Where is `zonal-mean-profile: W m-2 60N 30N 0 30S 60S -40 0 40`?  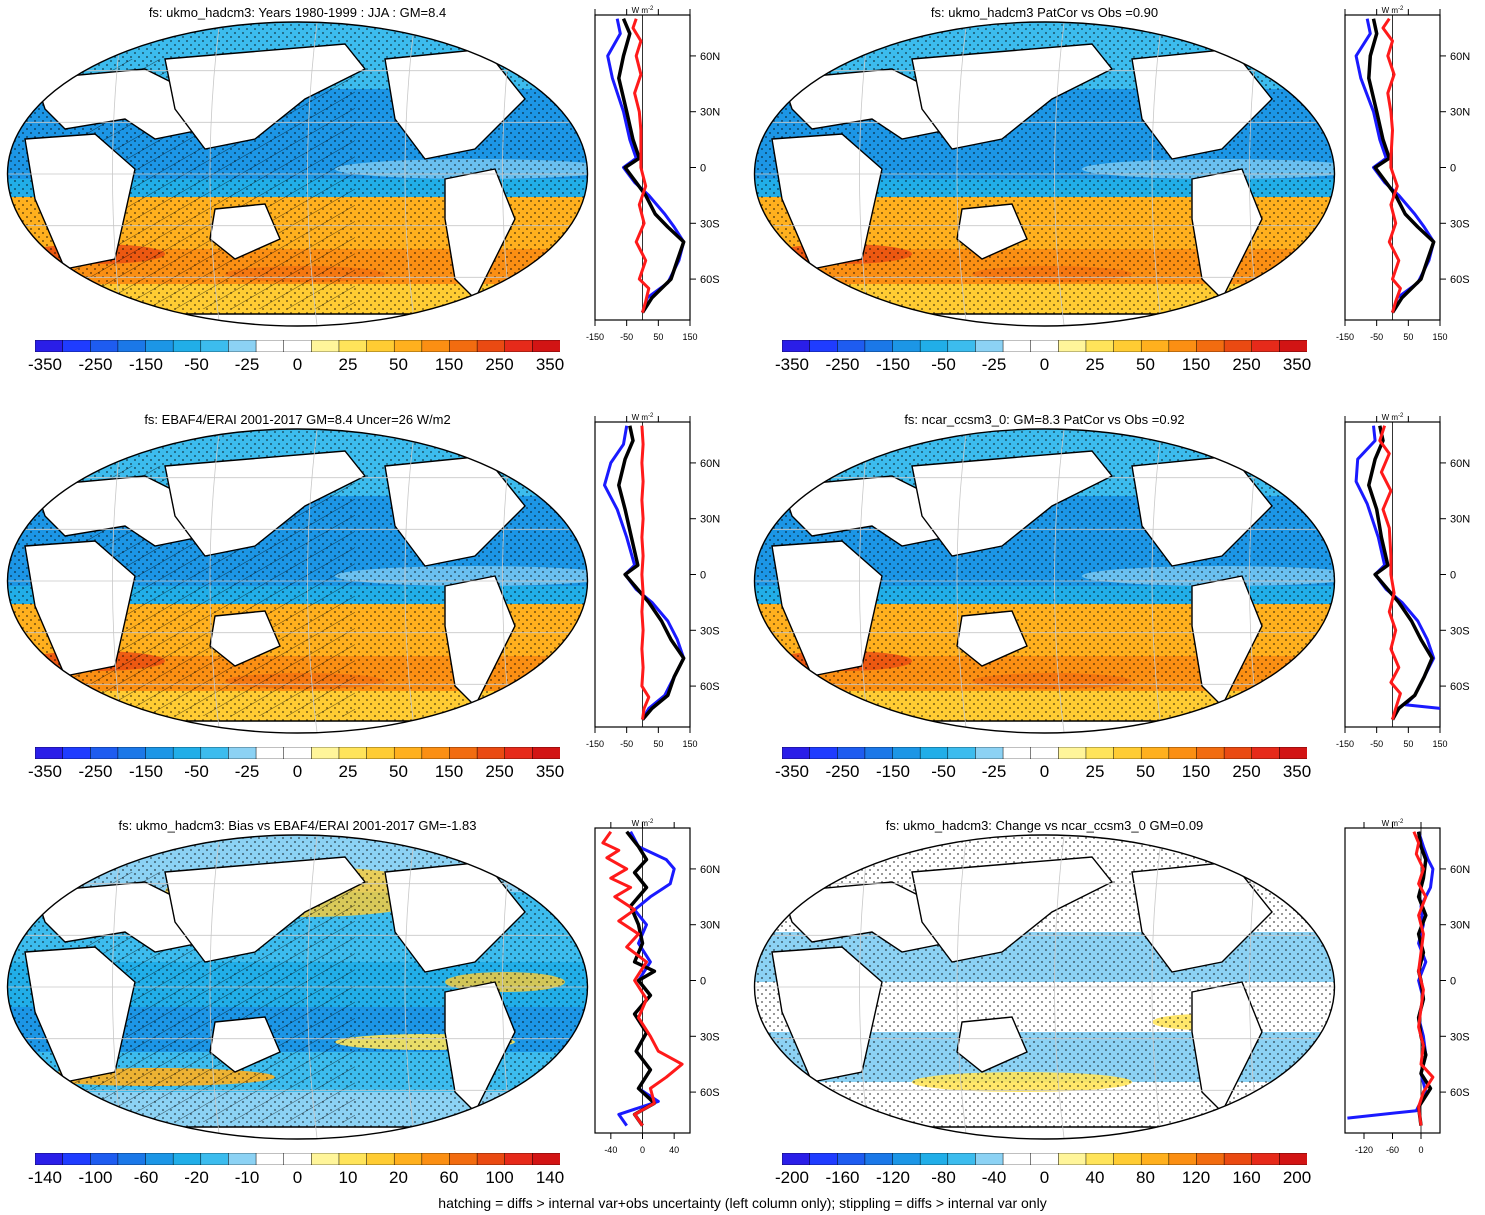
zonal-mean-profile: W m-2 60N 30N 0 30S 60S -40 0 40 is located at coordinates (657, 987).